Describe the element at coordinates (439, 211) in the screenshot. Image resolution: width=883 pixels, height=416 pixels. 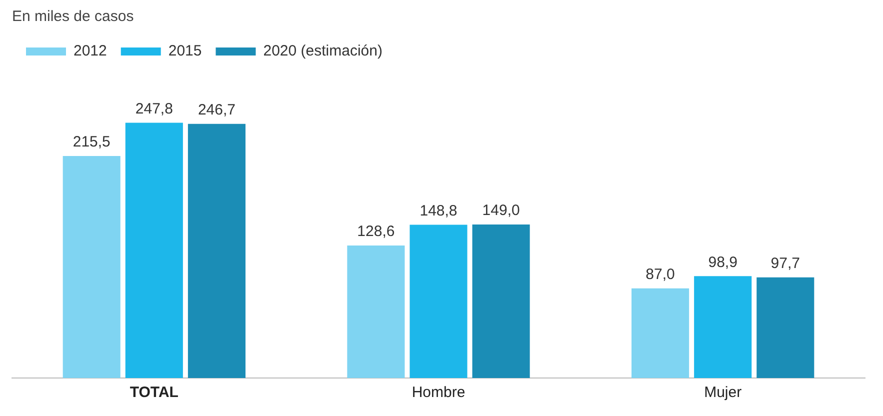
I see `data-label: 148,8` at that location.